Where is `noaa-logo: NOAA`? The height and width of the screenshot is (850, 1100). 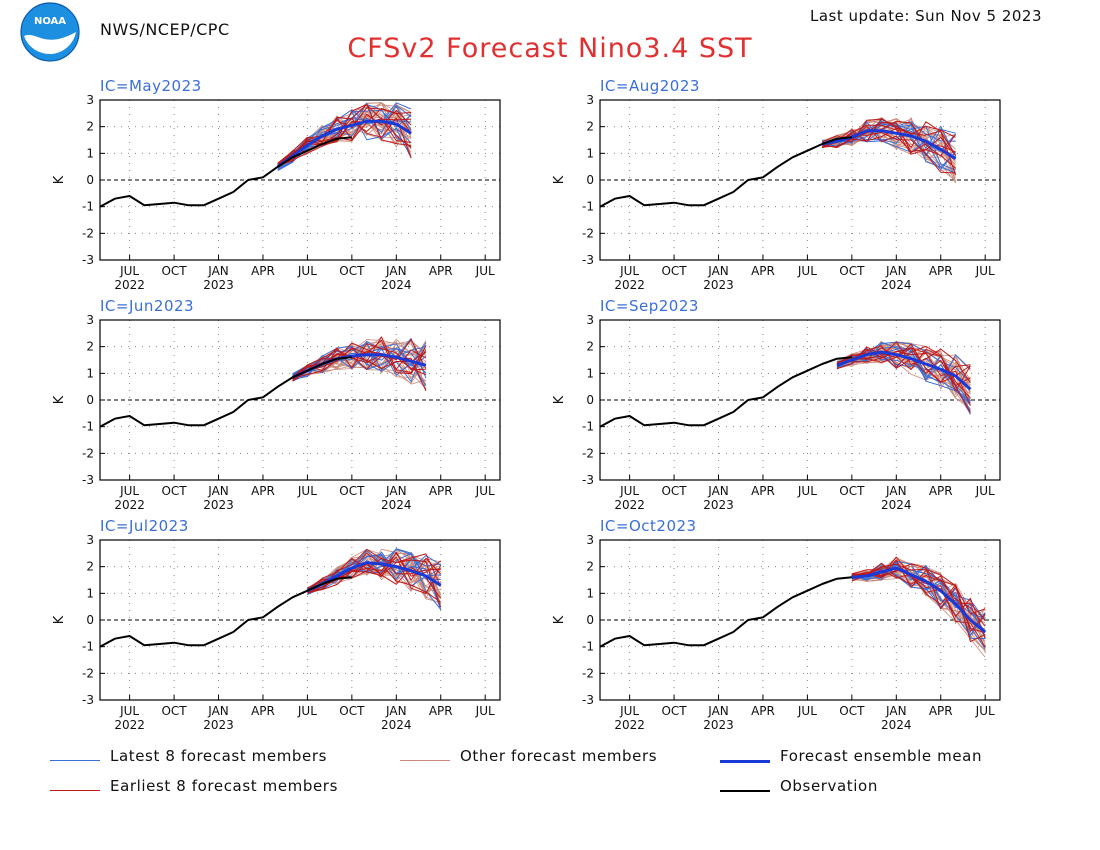
noaa-logo: NOAA is located at coordinates (50, 32).